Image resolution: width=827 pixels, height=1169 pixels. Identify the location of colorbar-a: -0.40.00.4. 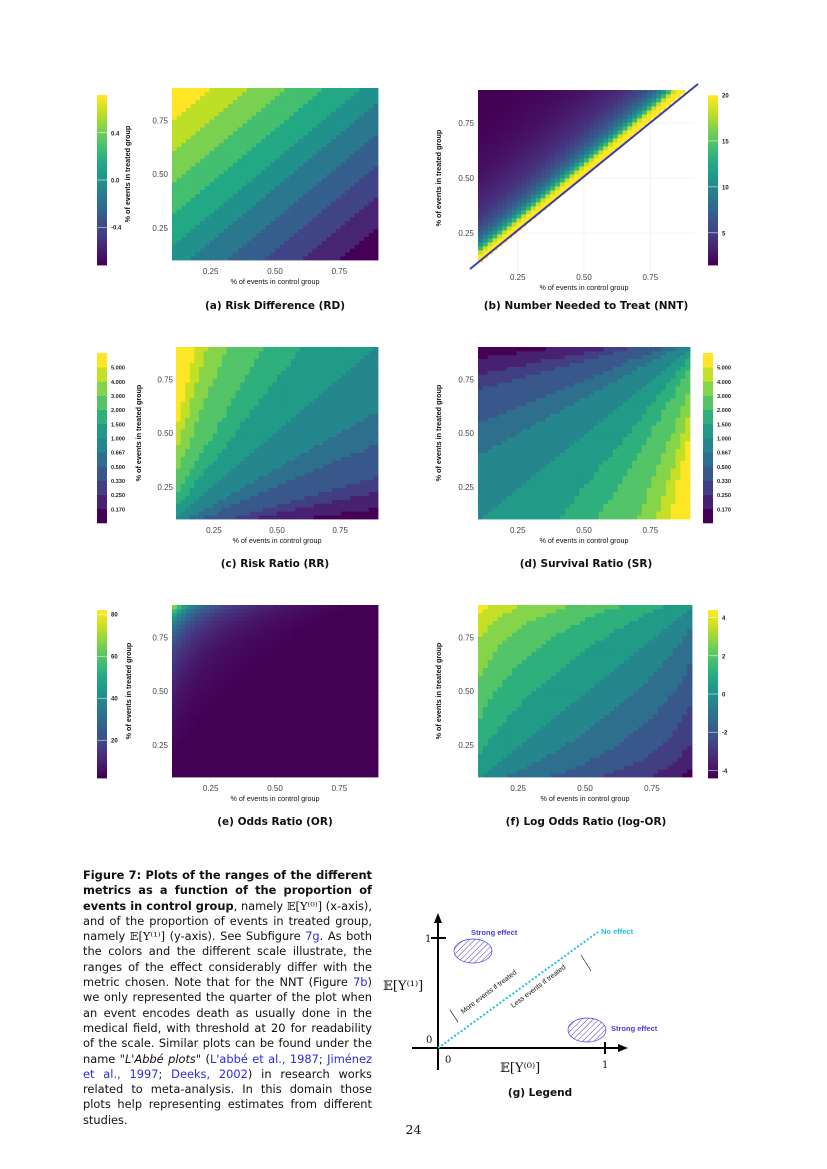
(109, 180).